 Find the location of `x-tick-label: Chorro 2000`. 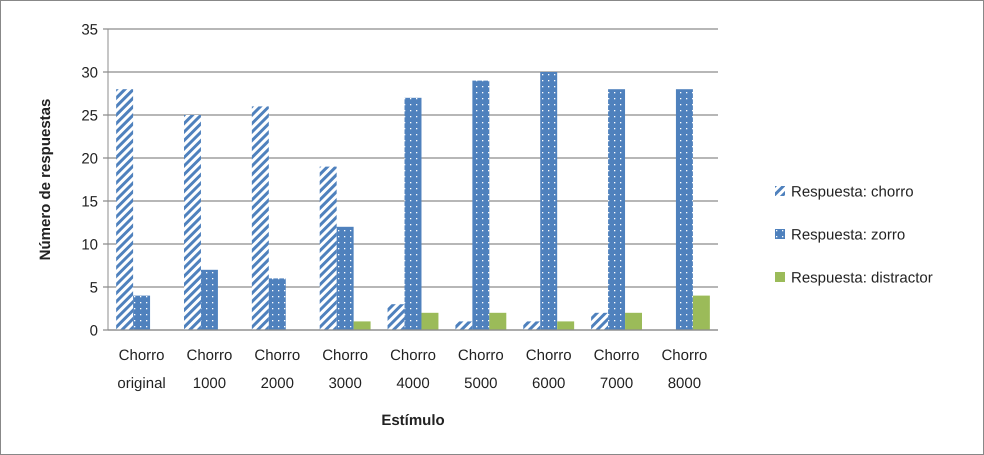

x-tick-label: Chorro 2000 is located at coordinates (277, 369).